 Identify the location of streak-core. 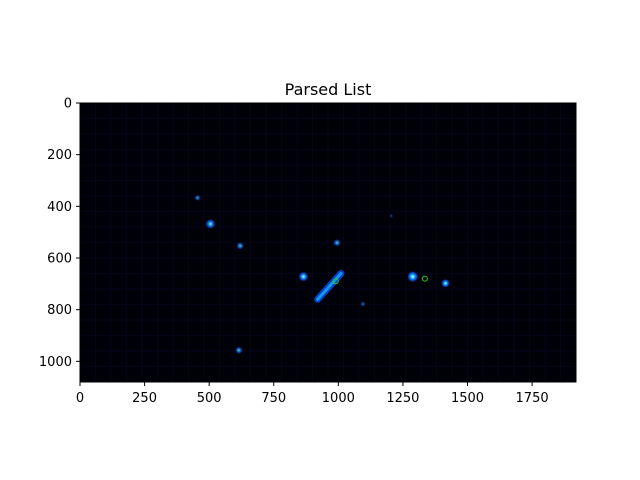
(329, 286).